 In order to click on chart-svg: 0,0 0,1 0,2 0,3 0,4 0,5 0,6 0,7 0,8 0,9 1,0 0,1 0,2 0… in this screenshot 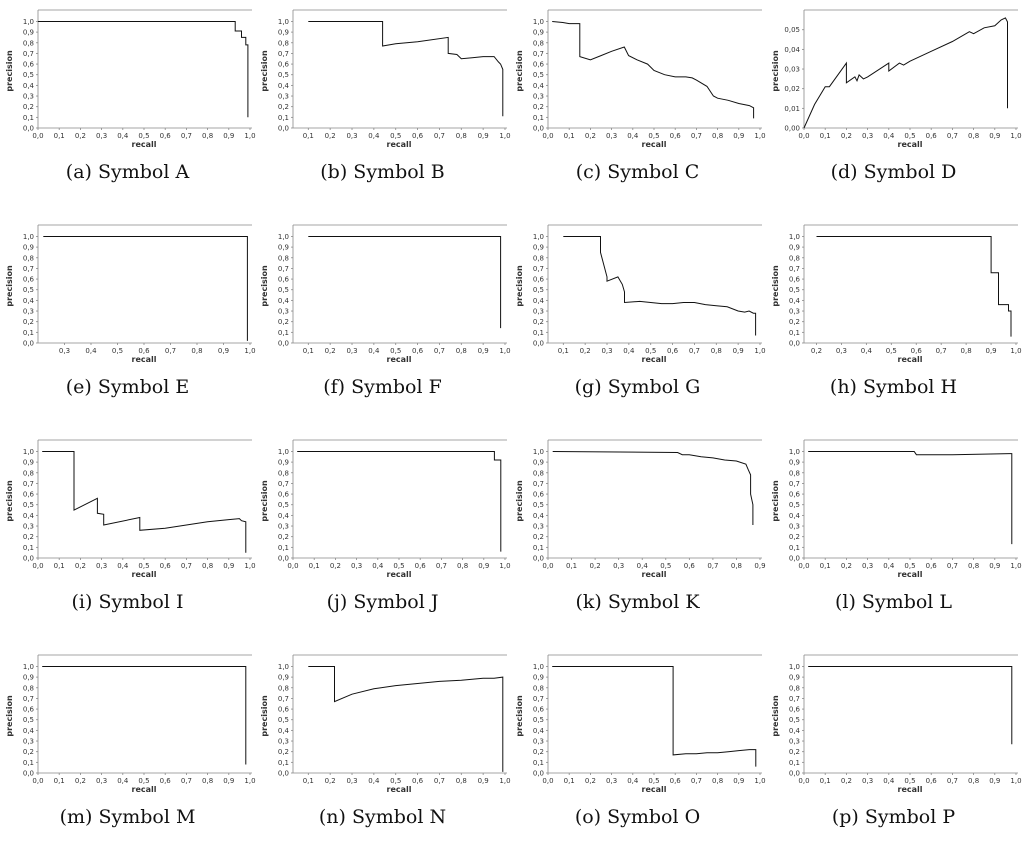, I will do `click(385, 724)`.